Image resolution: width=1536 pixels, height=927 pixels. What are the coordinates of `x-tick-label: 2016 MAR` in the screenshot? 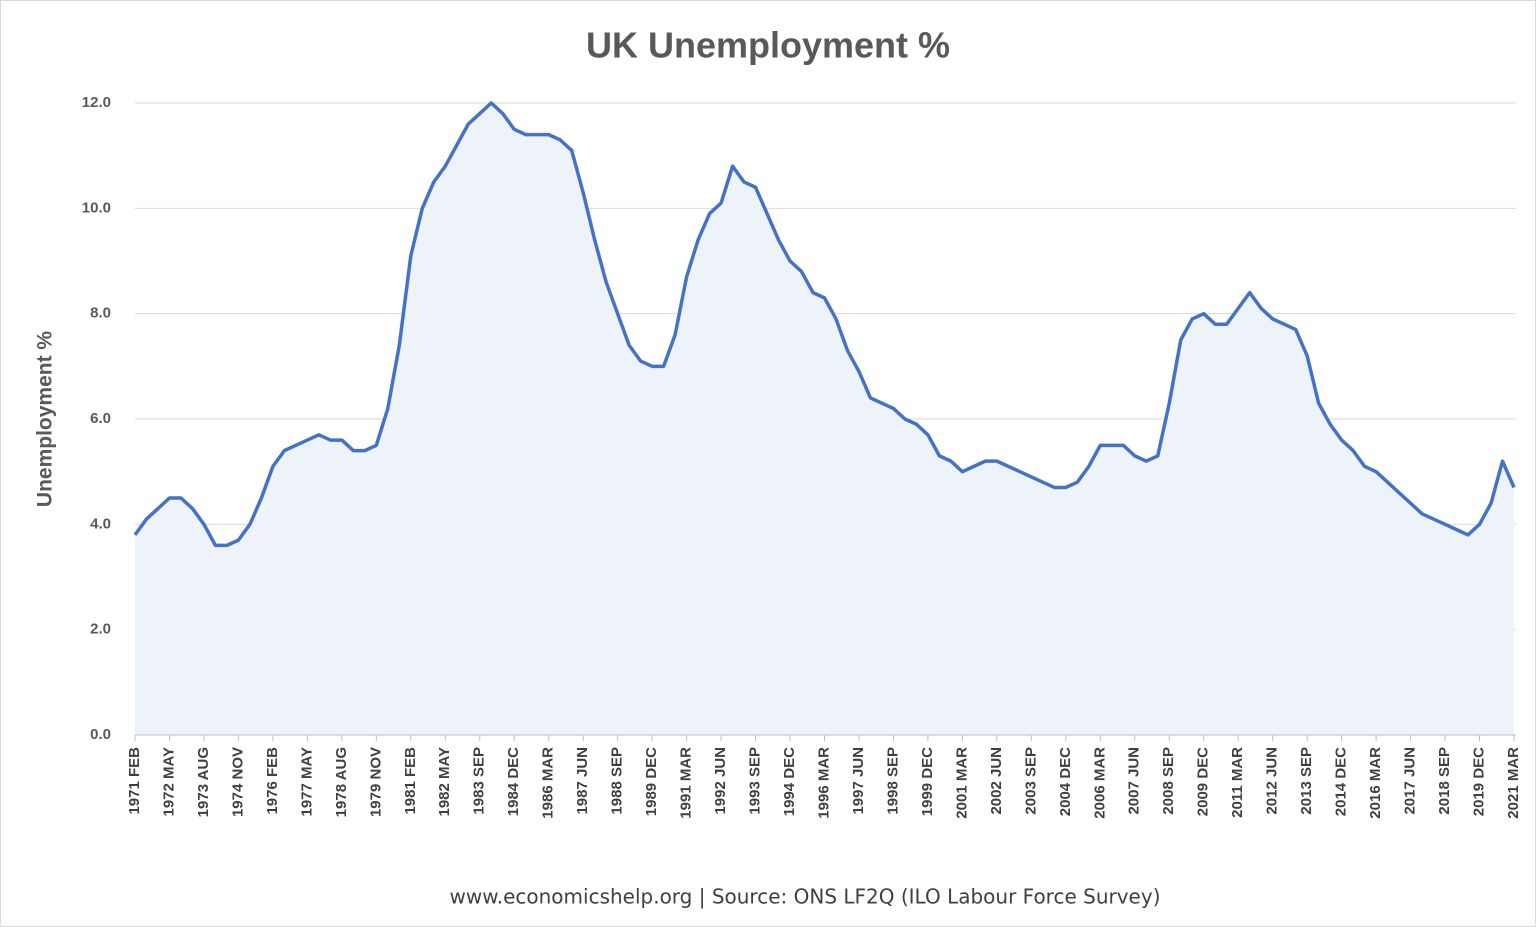 It's located at (1375, 783).